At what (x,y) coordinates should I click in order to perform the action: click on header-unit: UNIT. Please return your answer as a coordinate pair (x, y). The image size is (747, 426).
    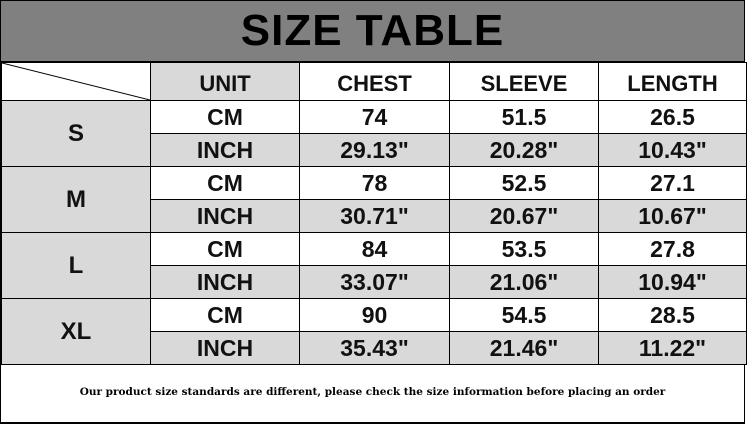
    Looking at the image, I should click on (225, 81).